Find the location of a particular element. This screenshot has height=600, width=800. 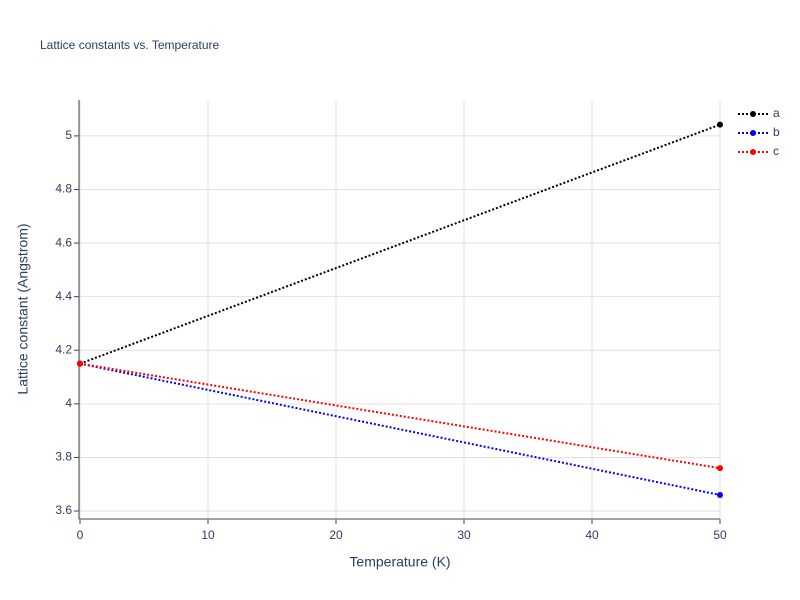

y-tick-label: 4.6 is located at coordinates (63, 242).